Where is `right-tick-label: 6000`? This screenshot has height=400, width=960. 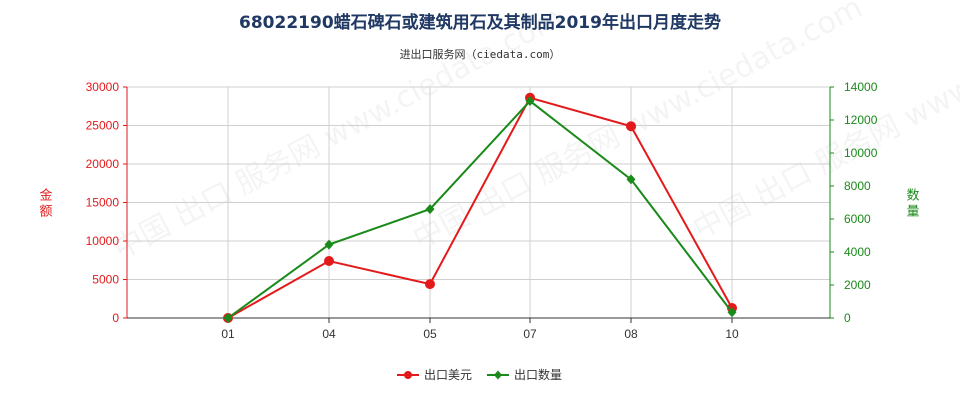 right-tick-label: 6000 is located at coordinates (857, 219).